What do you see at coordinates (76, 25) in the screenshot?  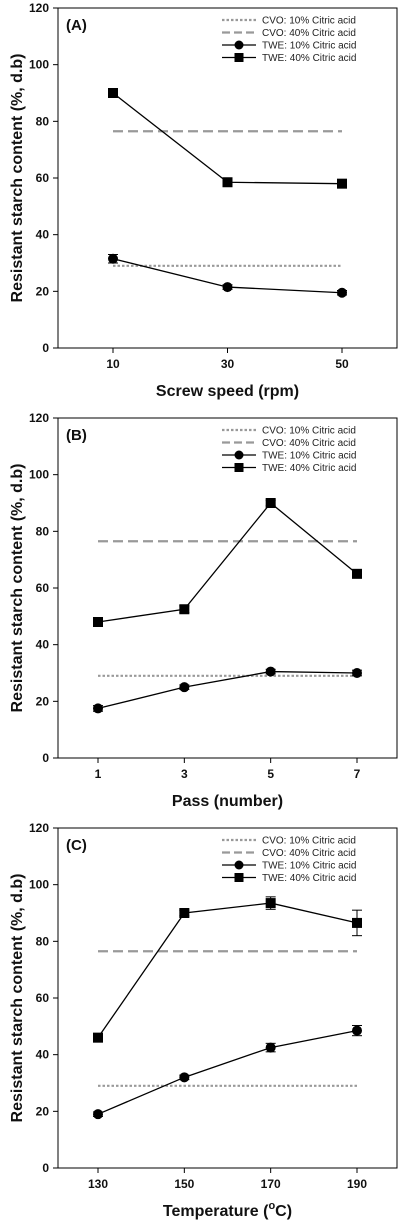 I see `panel-label: (A)` at bounding box center [76, 25].